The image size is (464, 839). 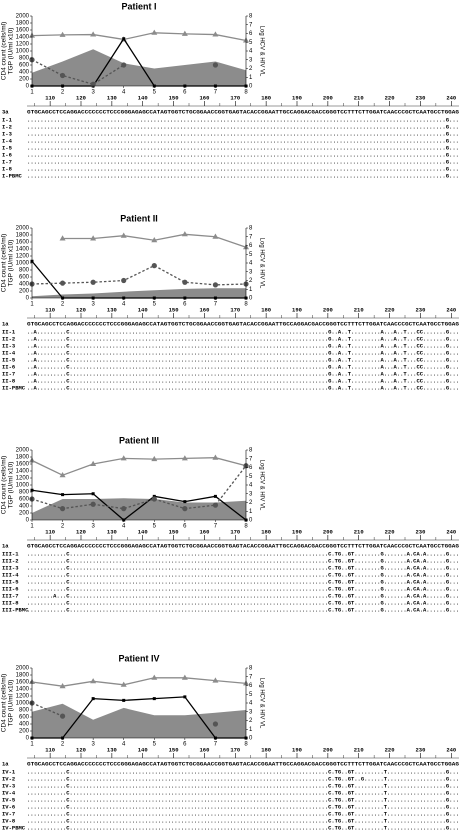 What do you see at coordinates (8, 806) in the screenshot?
I see `row-name: IV-6` at bounding box center [8, 806].